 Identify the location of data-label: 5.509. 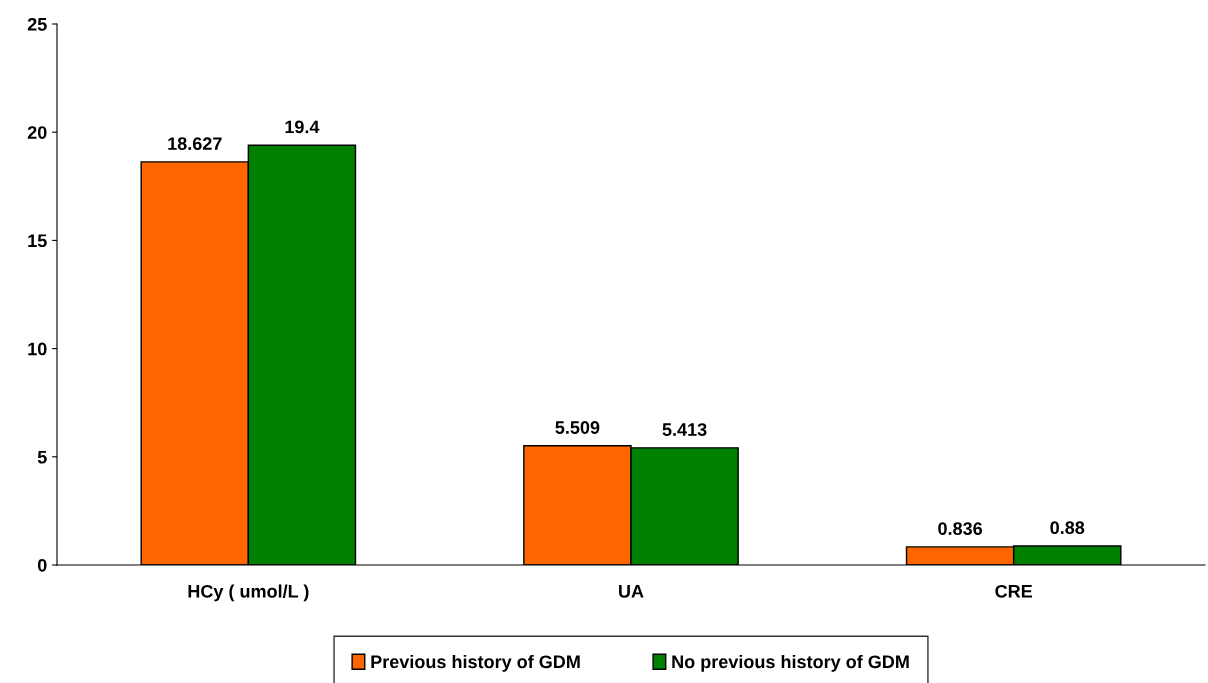
(577, 427).